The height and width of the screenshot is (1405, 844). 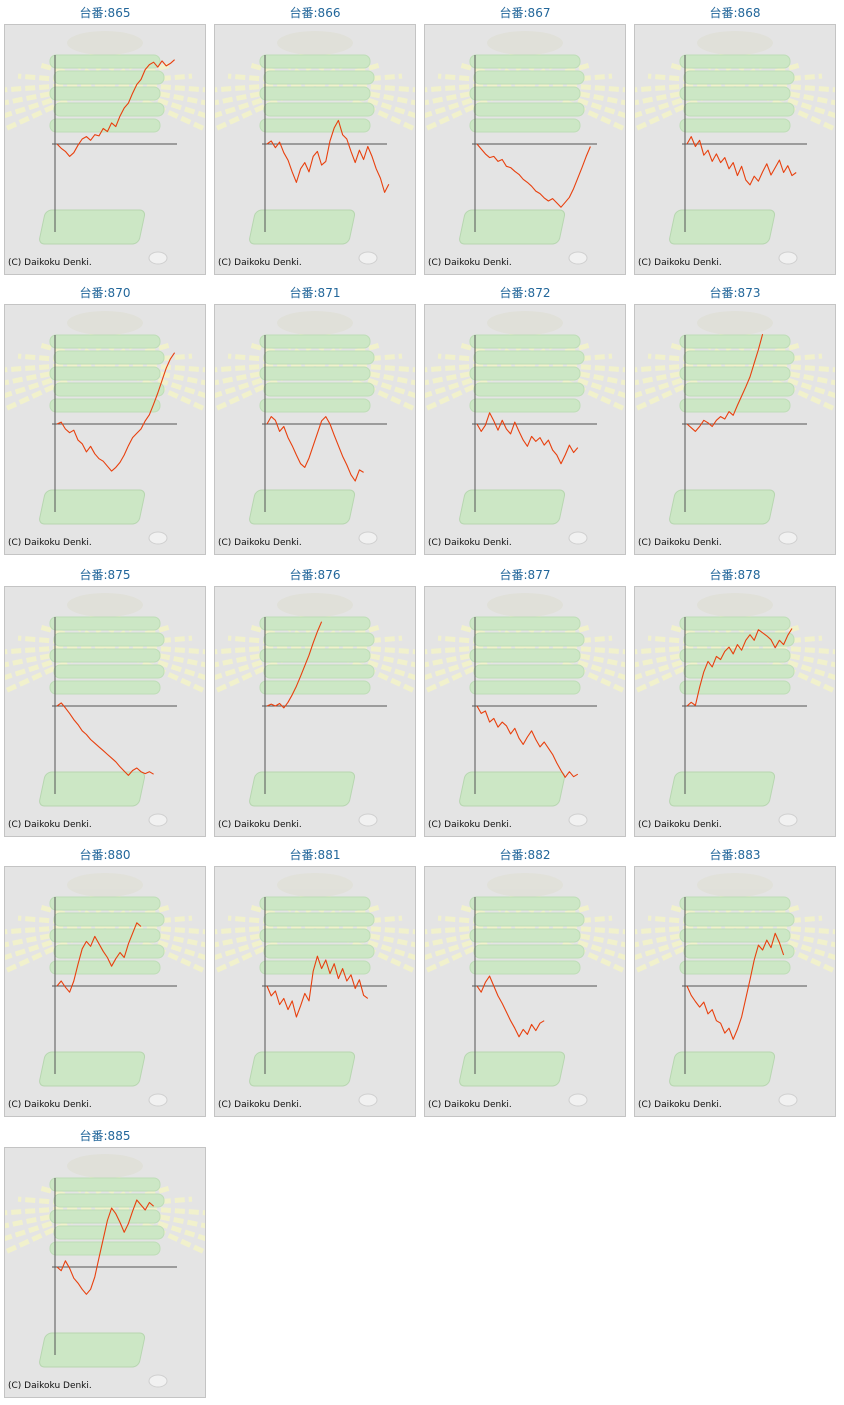 What do you see at coordinates (315, 575) in the screenshot?
I see `machine-number-link: 台番:876` at bounding box center [315, 575].